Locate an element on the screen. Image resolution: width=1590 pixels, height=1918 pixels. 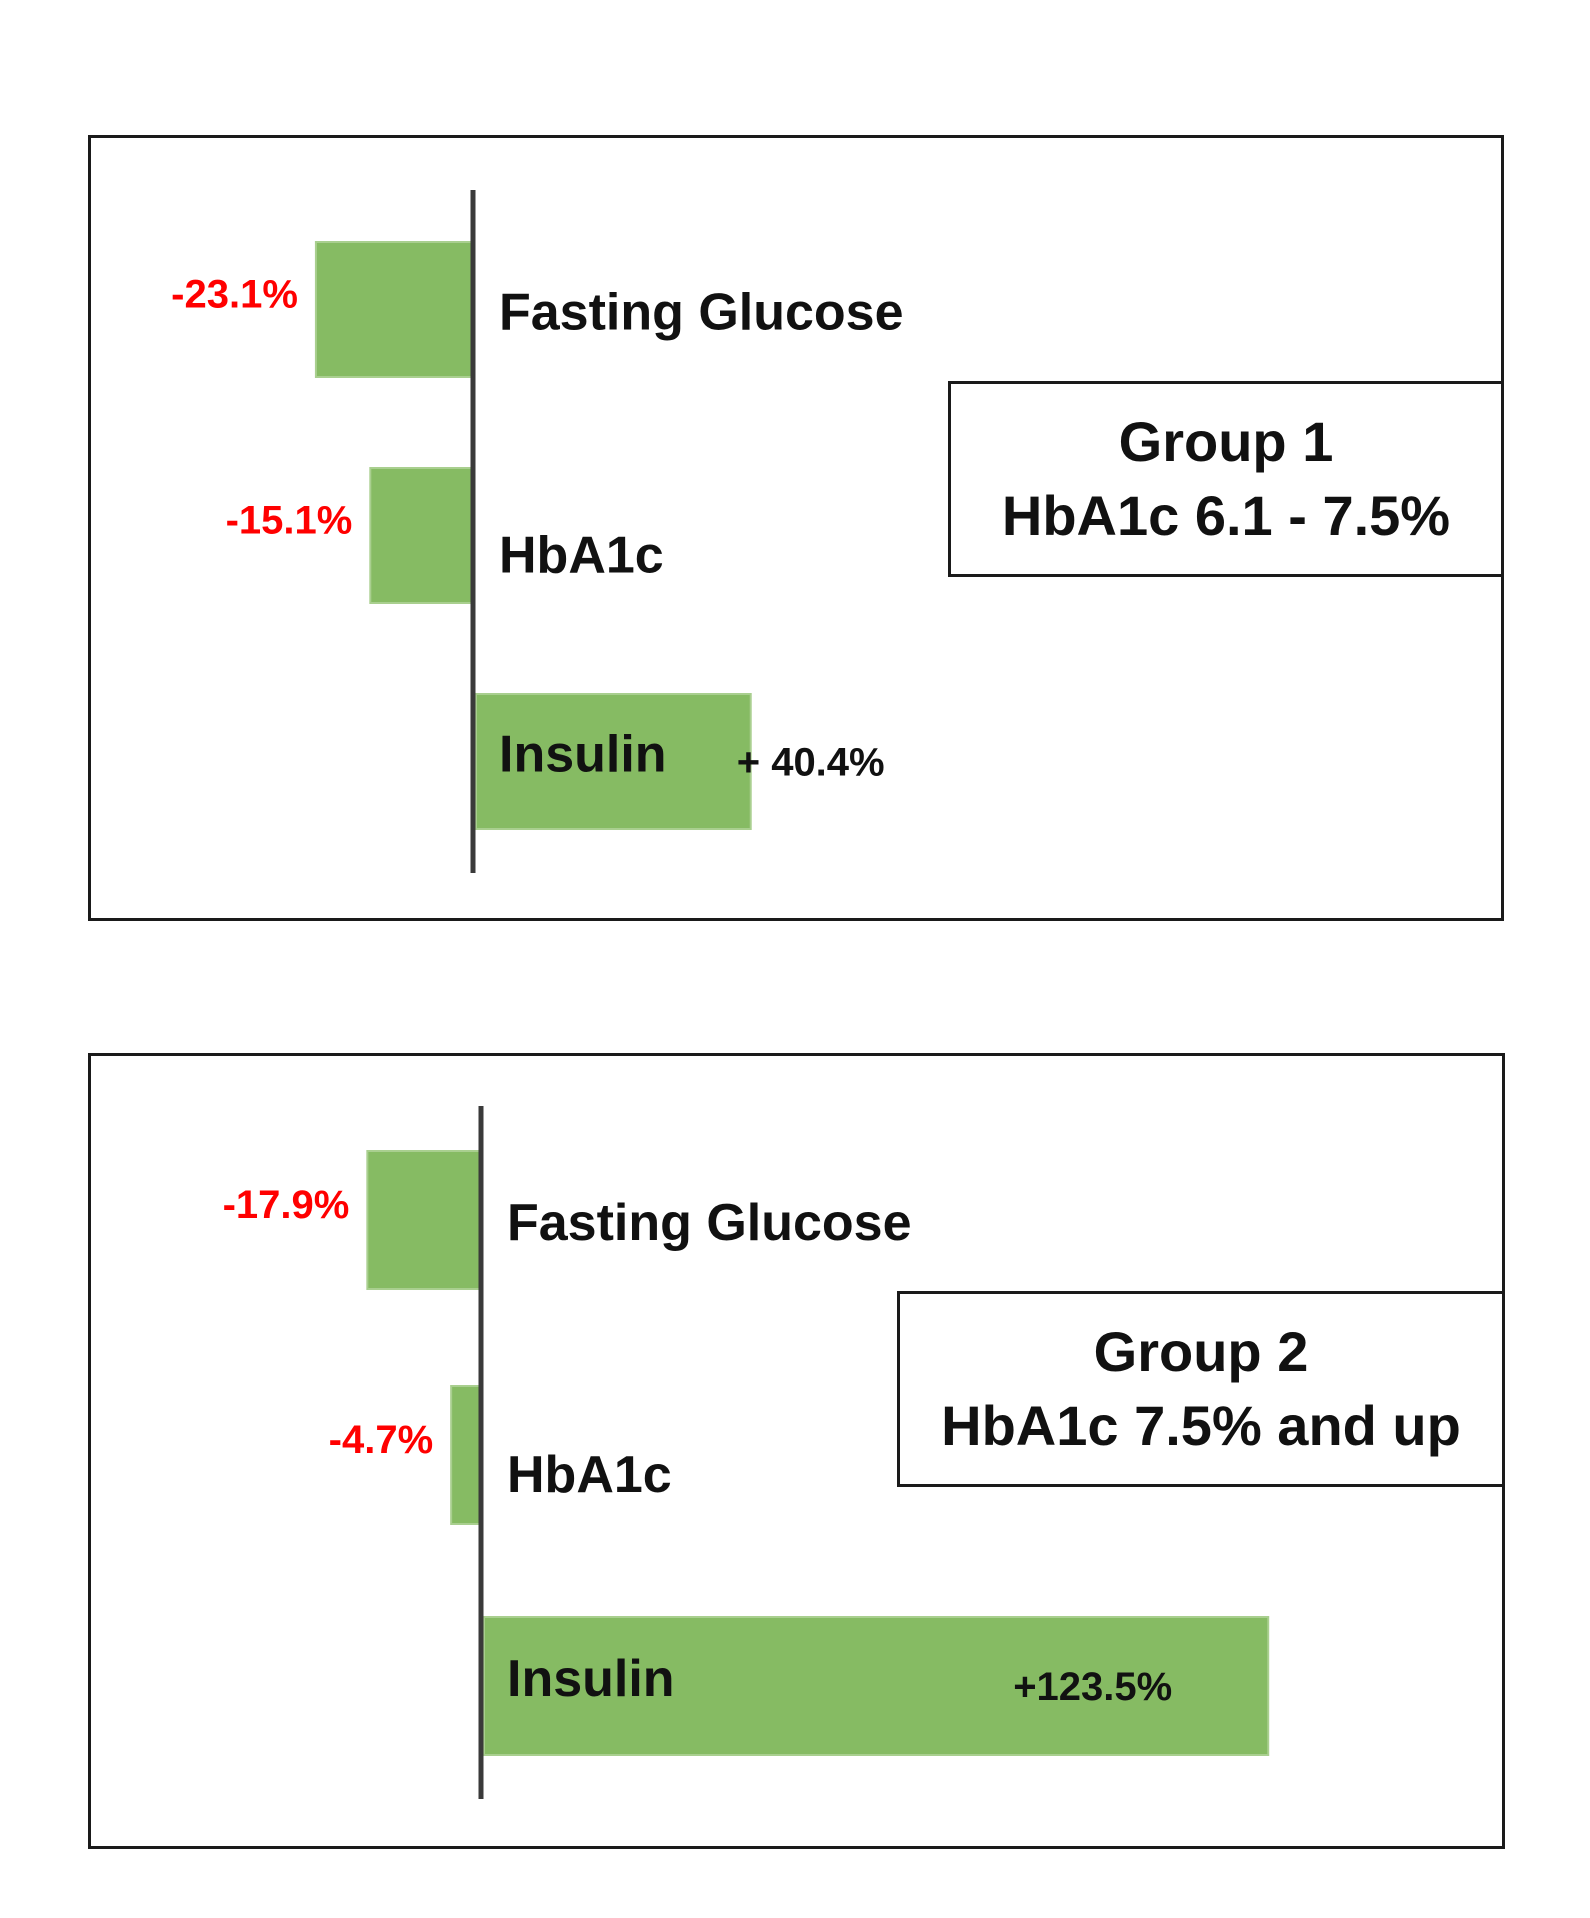
value-label: -15.1% is located at coordinates (289, 521).